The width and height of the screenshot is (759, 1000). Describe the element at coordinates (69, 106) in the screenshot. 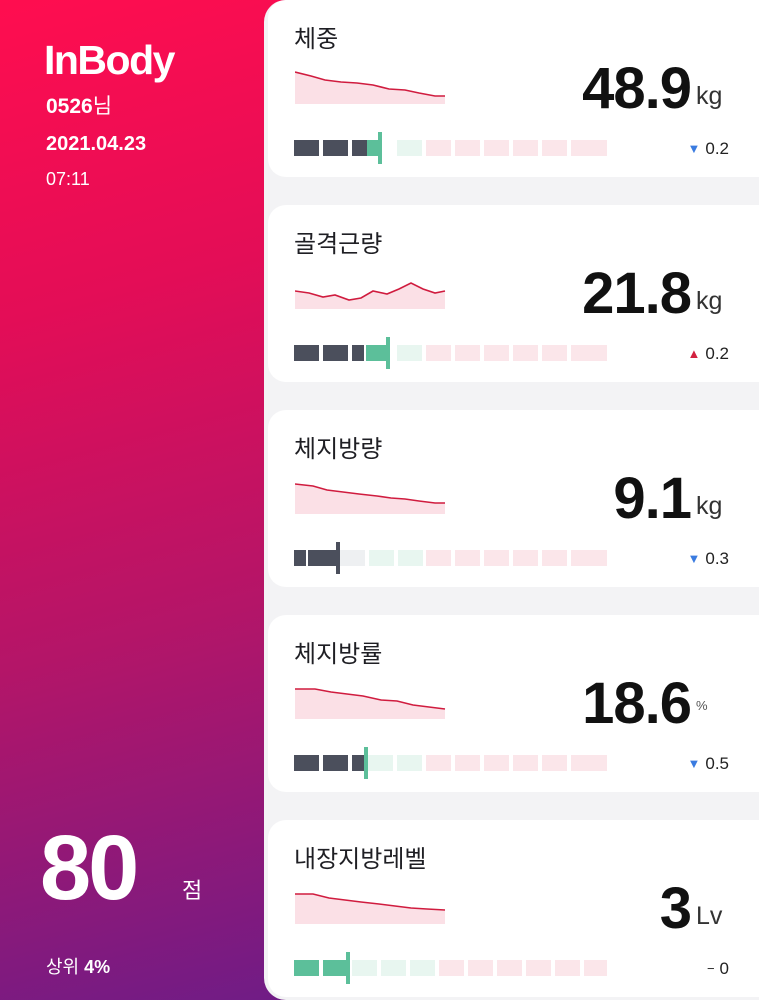

I see `user-id: 0526` at that location.